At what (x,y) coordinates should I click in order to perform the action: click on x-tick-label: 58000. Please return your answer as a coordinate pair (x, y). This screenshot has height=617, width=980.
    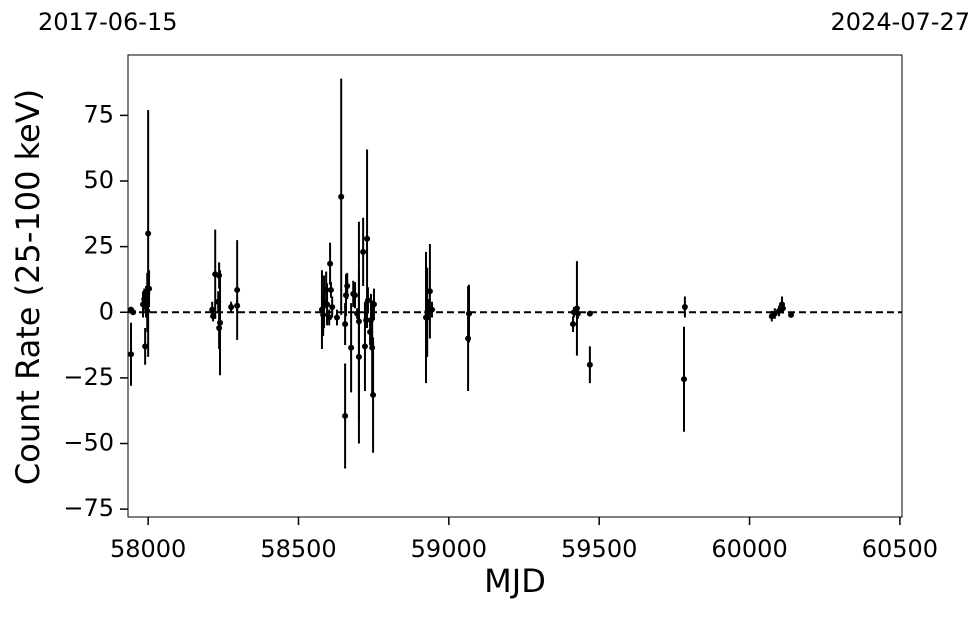
    Looking at the image, I should click on (148, 549).